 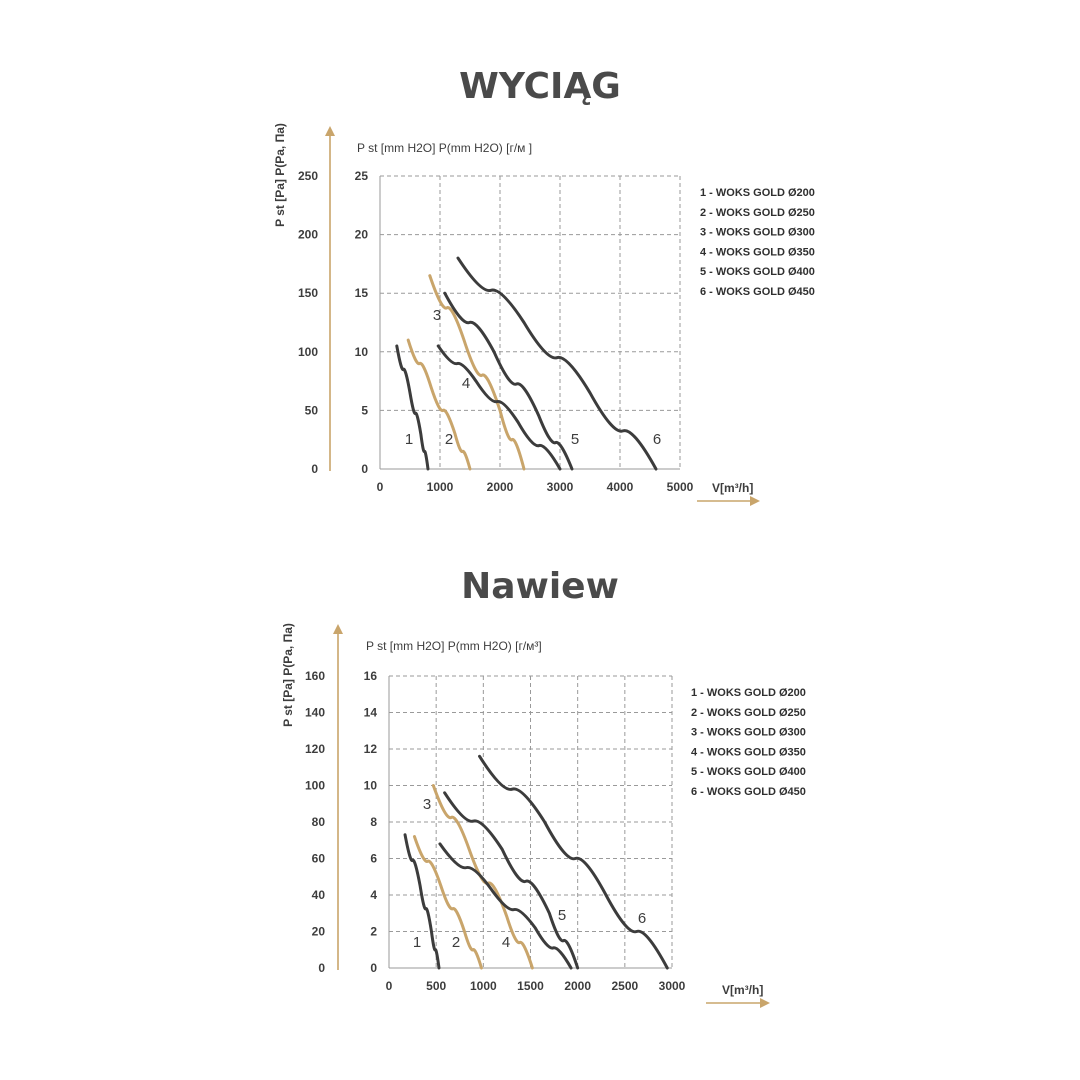 I want to click on y-tick-label: 20, so click(x=362, y=235).